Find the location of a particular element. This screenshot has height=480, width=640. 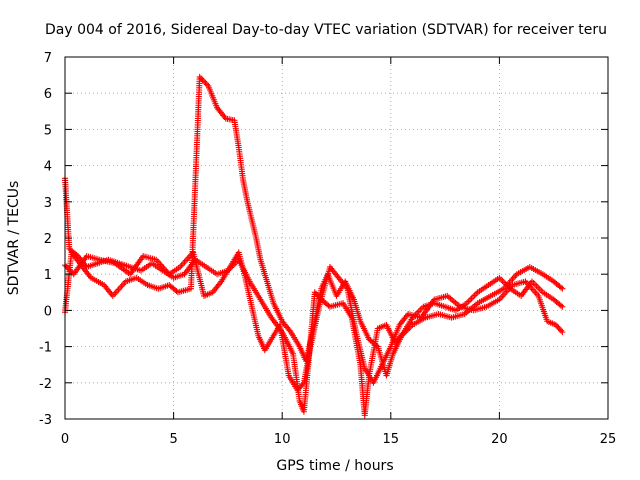

y-tick-label: -3 is located at coordinates (45, 420).